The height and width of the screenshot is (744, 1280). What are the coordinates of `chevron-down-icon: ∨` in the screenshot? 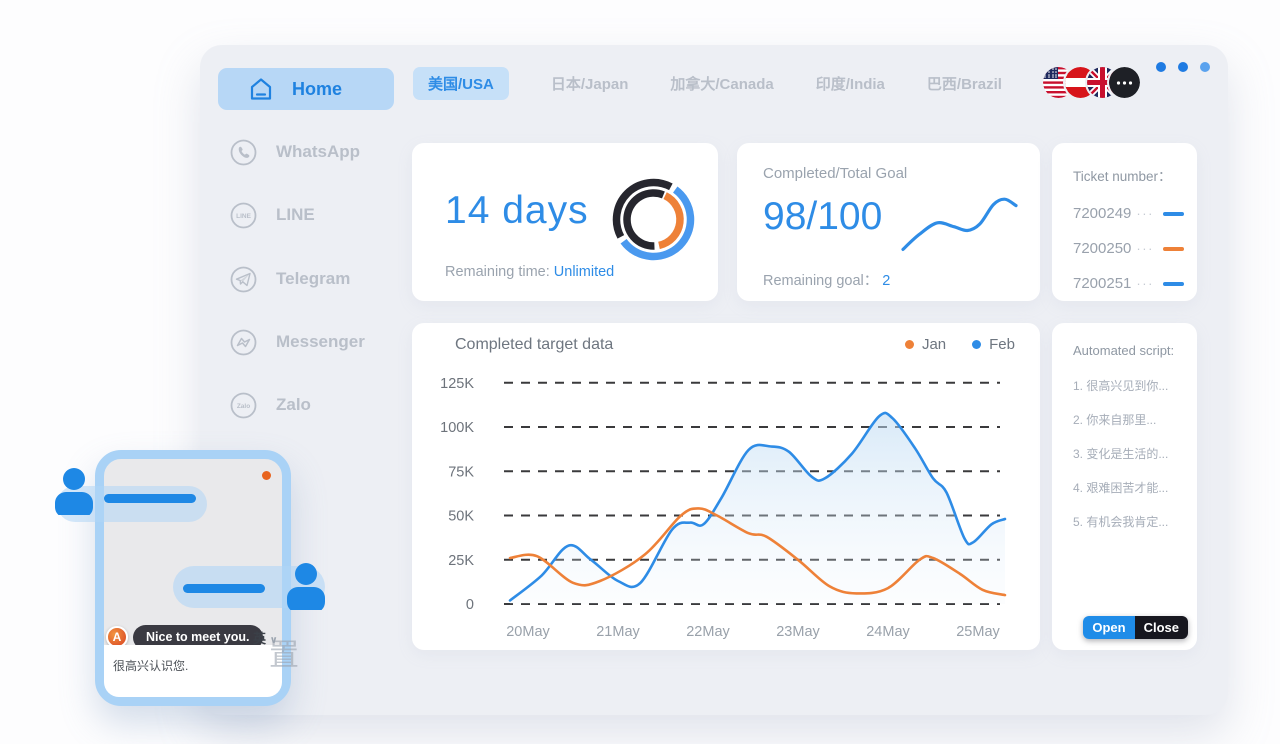 It's located at (273, 640).